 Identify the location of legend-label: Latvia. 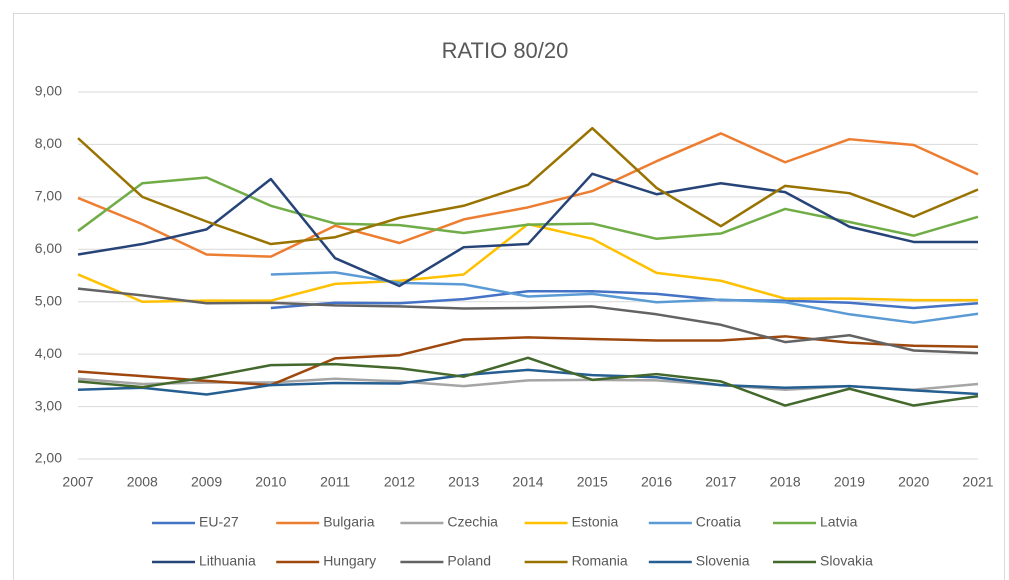
(839, 522).